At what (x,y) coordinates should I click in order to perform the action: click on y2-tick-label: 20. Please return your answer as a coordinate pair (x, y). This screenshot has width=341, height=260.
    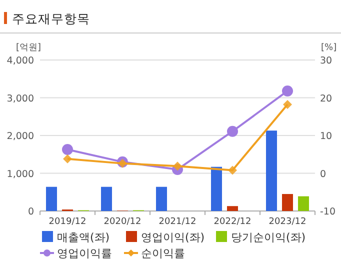
    Looking at the image, I should click on (326, 98).